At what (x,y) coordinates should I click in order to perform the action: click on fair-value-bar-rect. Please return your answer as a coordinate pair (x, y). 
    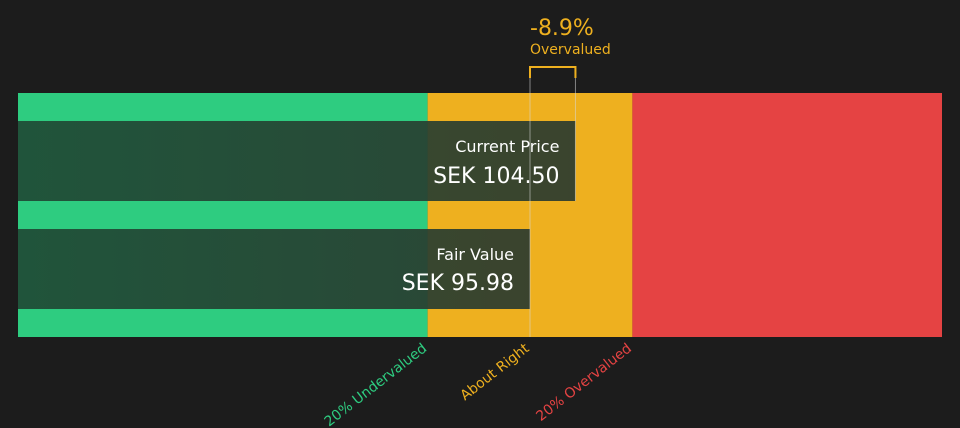
    Looking at the image, I should click on (274, 269).